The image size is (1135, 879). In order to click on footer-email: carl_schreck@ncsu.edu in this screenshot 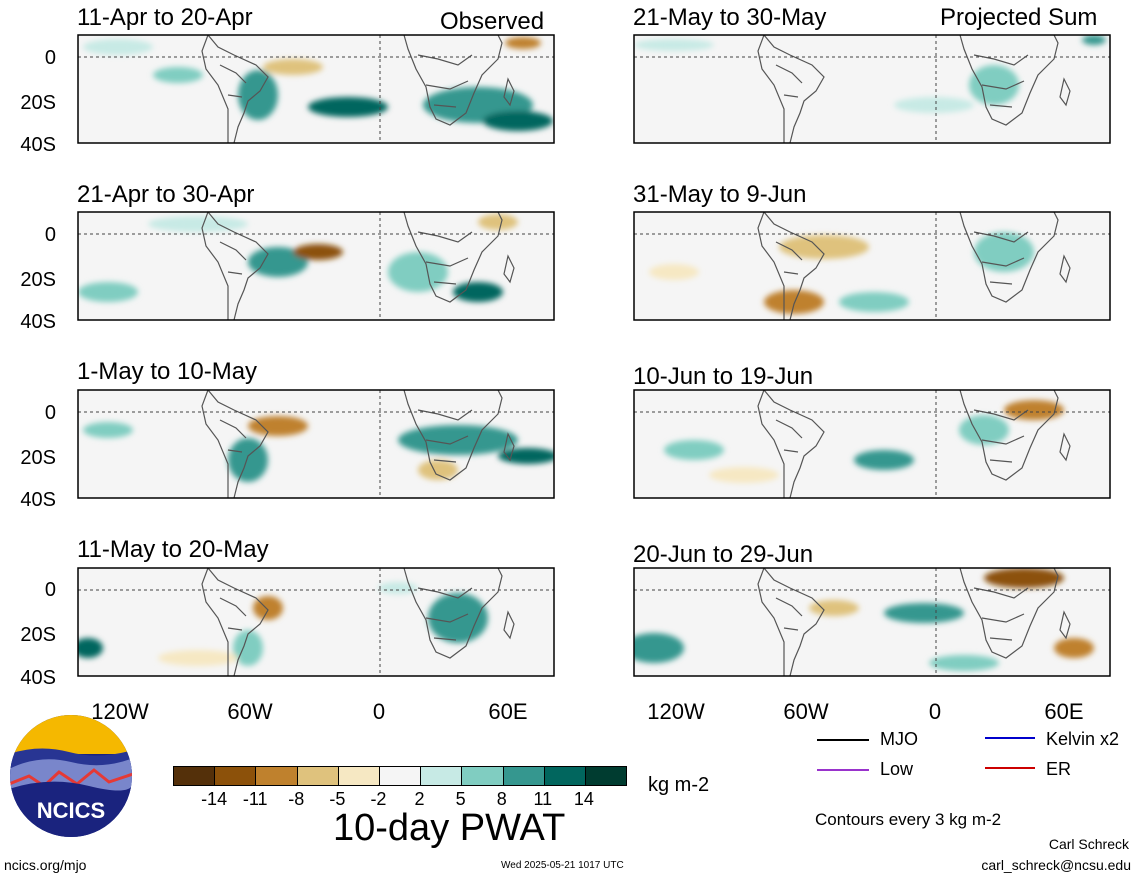, I will do `click(1056, 865)`.